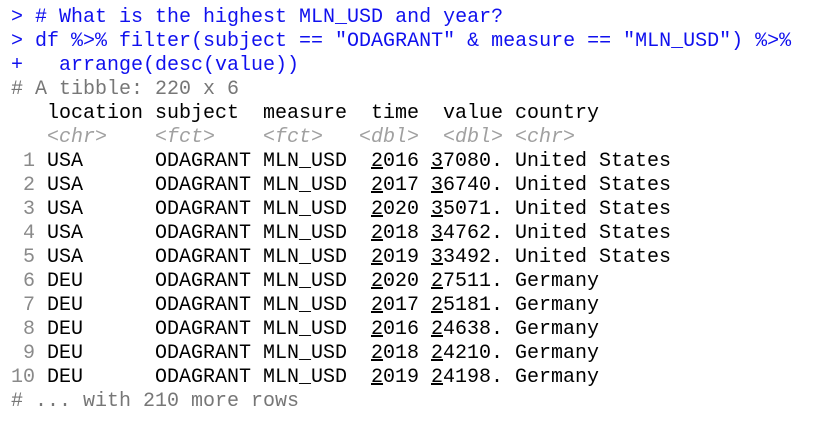  Describe the element at coordinates (467, 353) in the screenshot. I see `table-cell: 24210.` at that location.